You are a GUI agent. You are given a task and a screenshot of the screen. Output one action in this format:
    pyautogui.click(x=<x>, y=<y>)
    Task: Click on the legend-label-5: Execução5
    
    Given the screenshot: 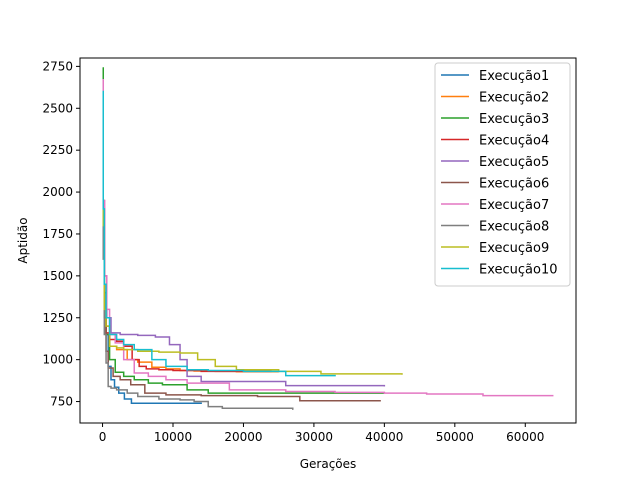 What is the action you would take?
    pyautogui.click(x=514, y=162)
    